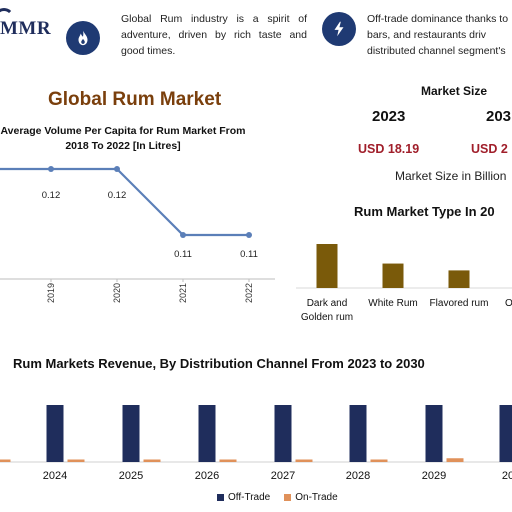 This screenshot has width=512, height=512. Describe the element at coordinates (459, 303) in the screenshot. I see `type-category-label: Flavored rum` at that location.